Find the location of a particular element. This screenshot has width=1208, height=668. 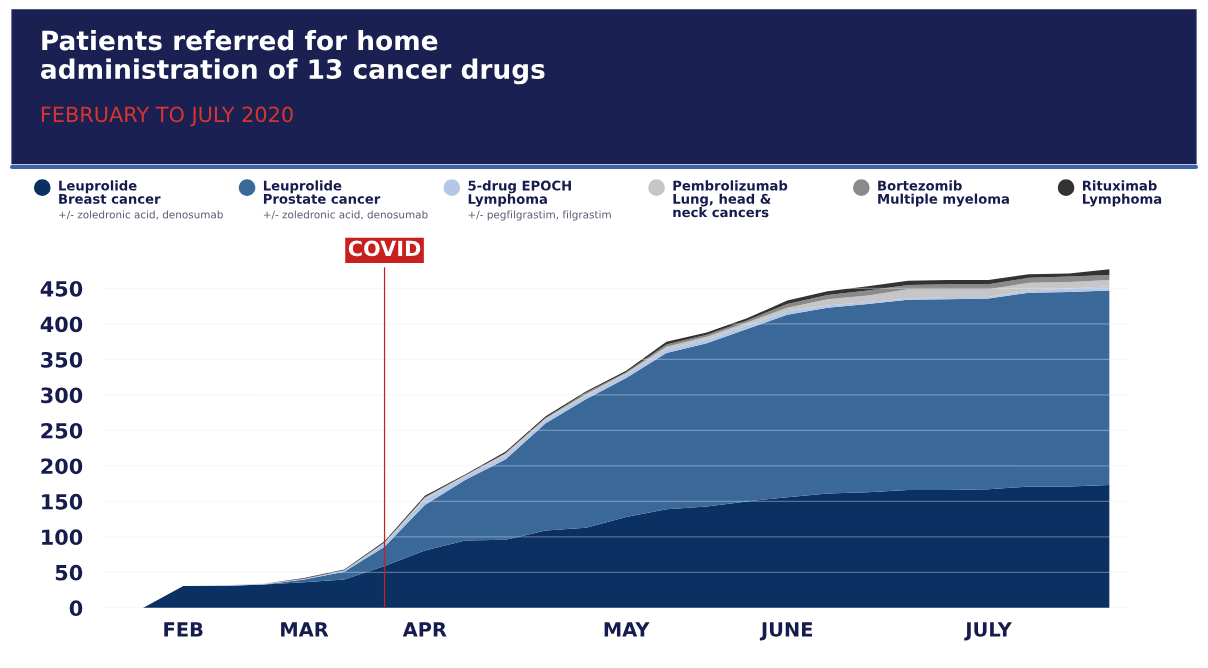

legend-label: Rituximab Lymphoma is located at coordinates (1122, 193).